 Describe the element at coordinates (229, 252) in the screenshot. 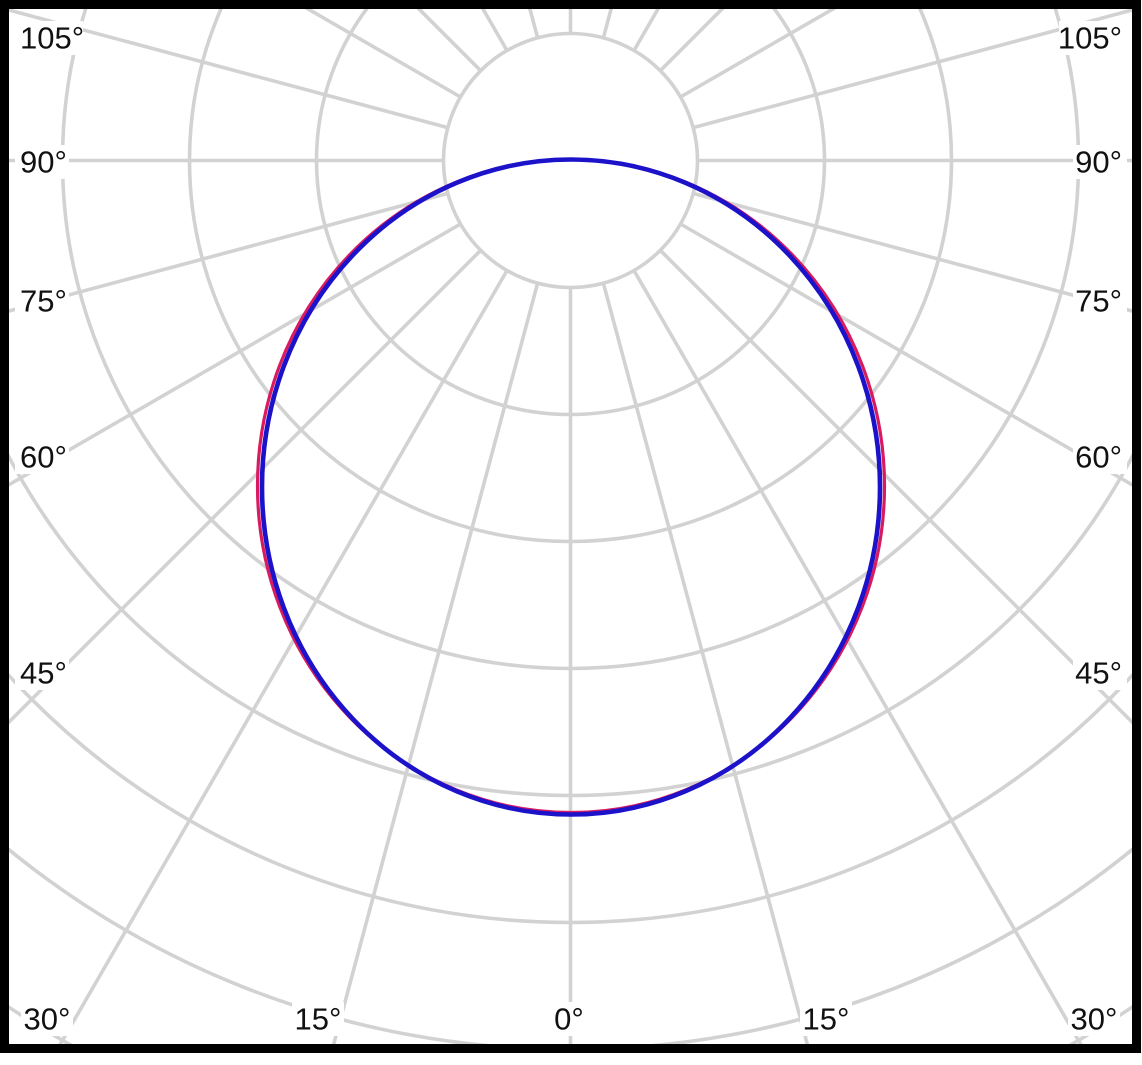

I see `grid-spoke-285deg` at that location.